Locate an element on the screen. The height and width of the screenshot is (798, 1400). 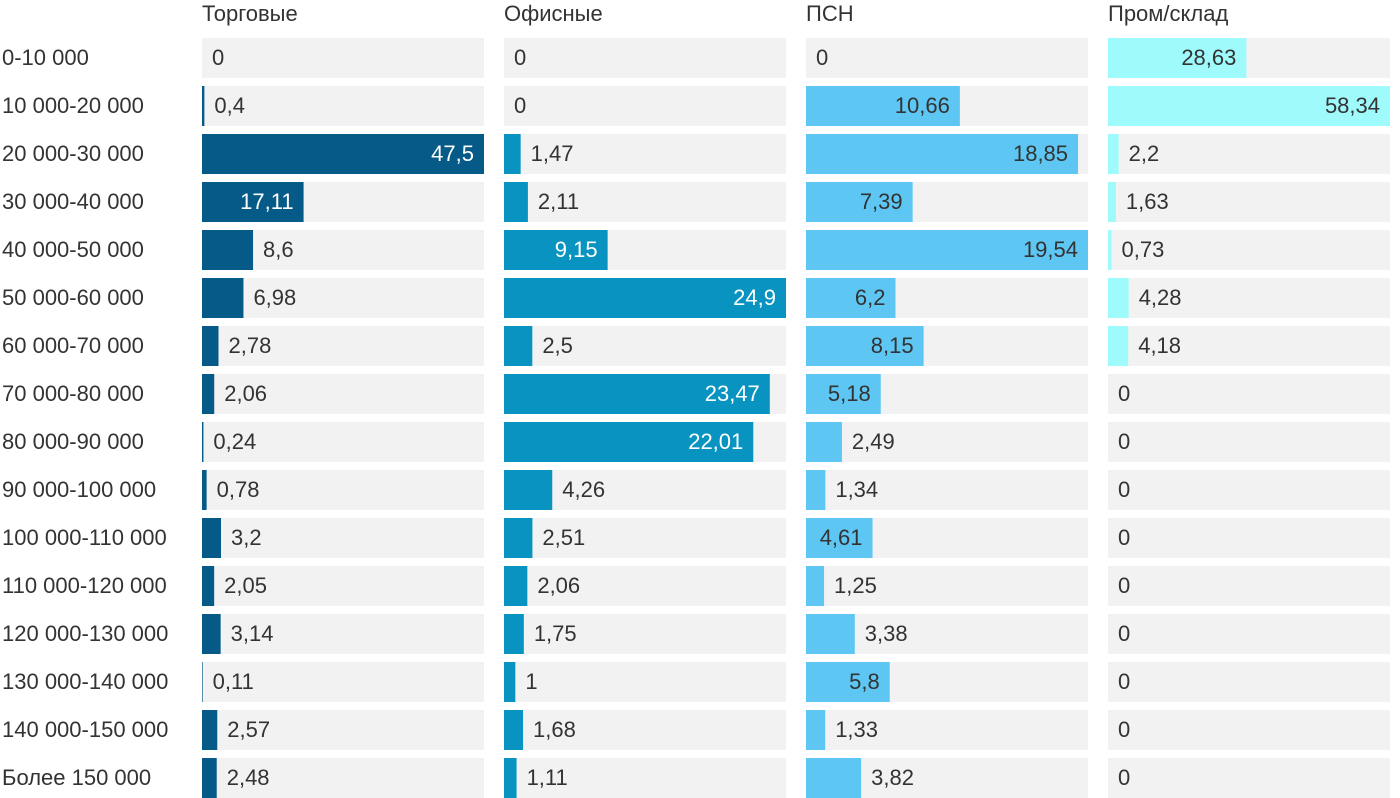
value-label: 5,8 is located at coordinates (864, 681).